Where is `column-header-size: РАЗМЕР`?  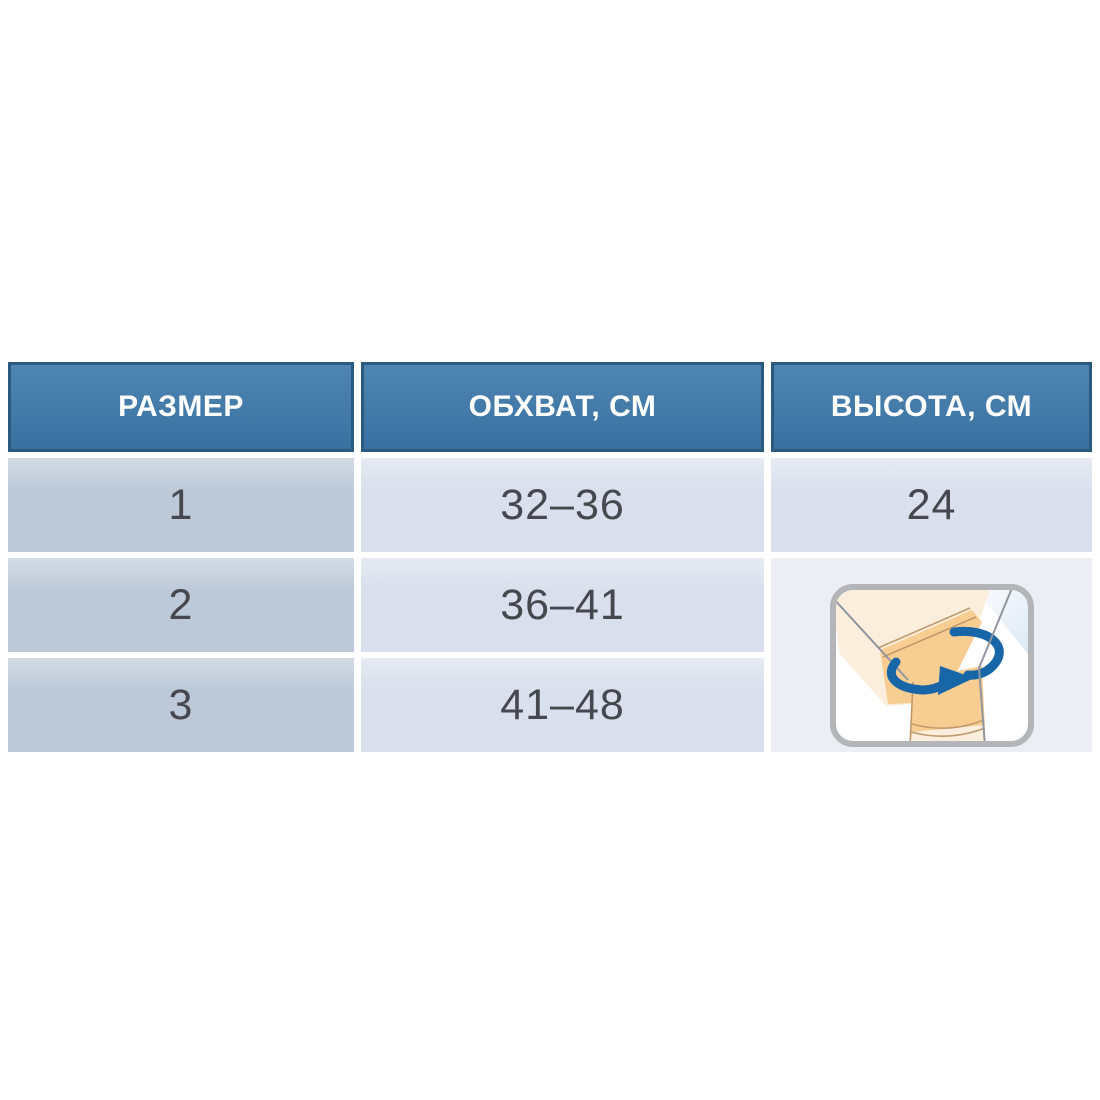
column-header-size: РАЗМЕР is located at coordinates (181, 407).